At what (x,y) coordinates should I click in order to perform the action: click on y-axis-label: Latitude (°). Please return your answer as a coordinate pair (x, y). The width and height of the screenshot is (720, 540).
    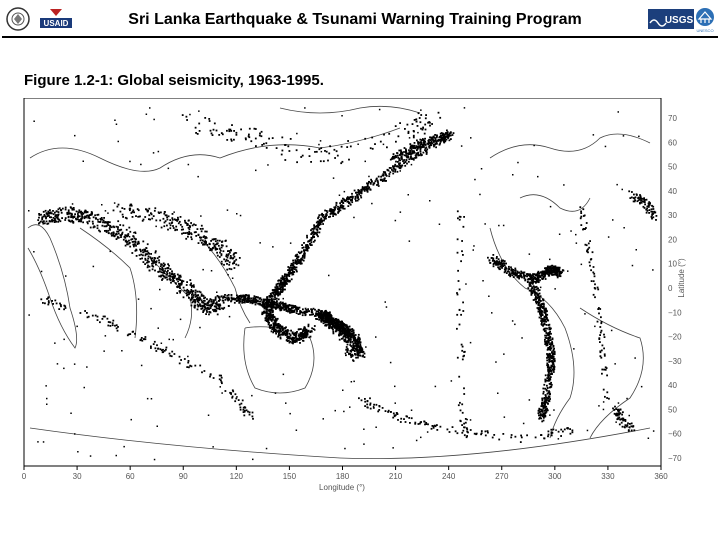
    Looking at the image, I should click on (681, 278).